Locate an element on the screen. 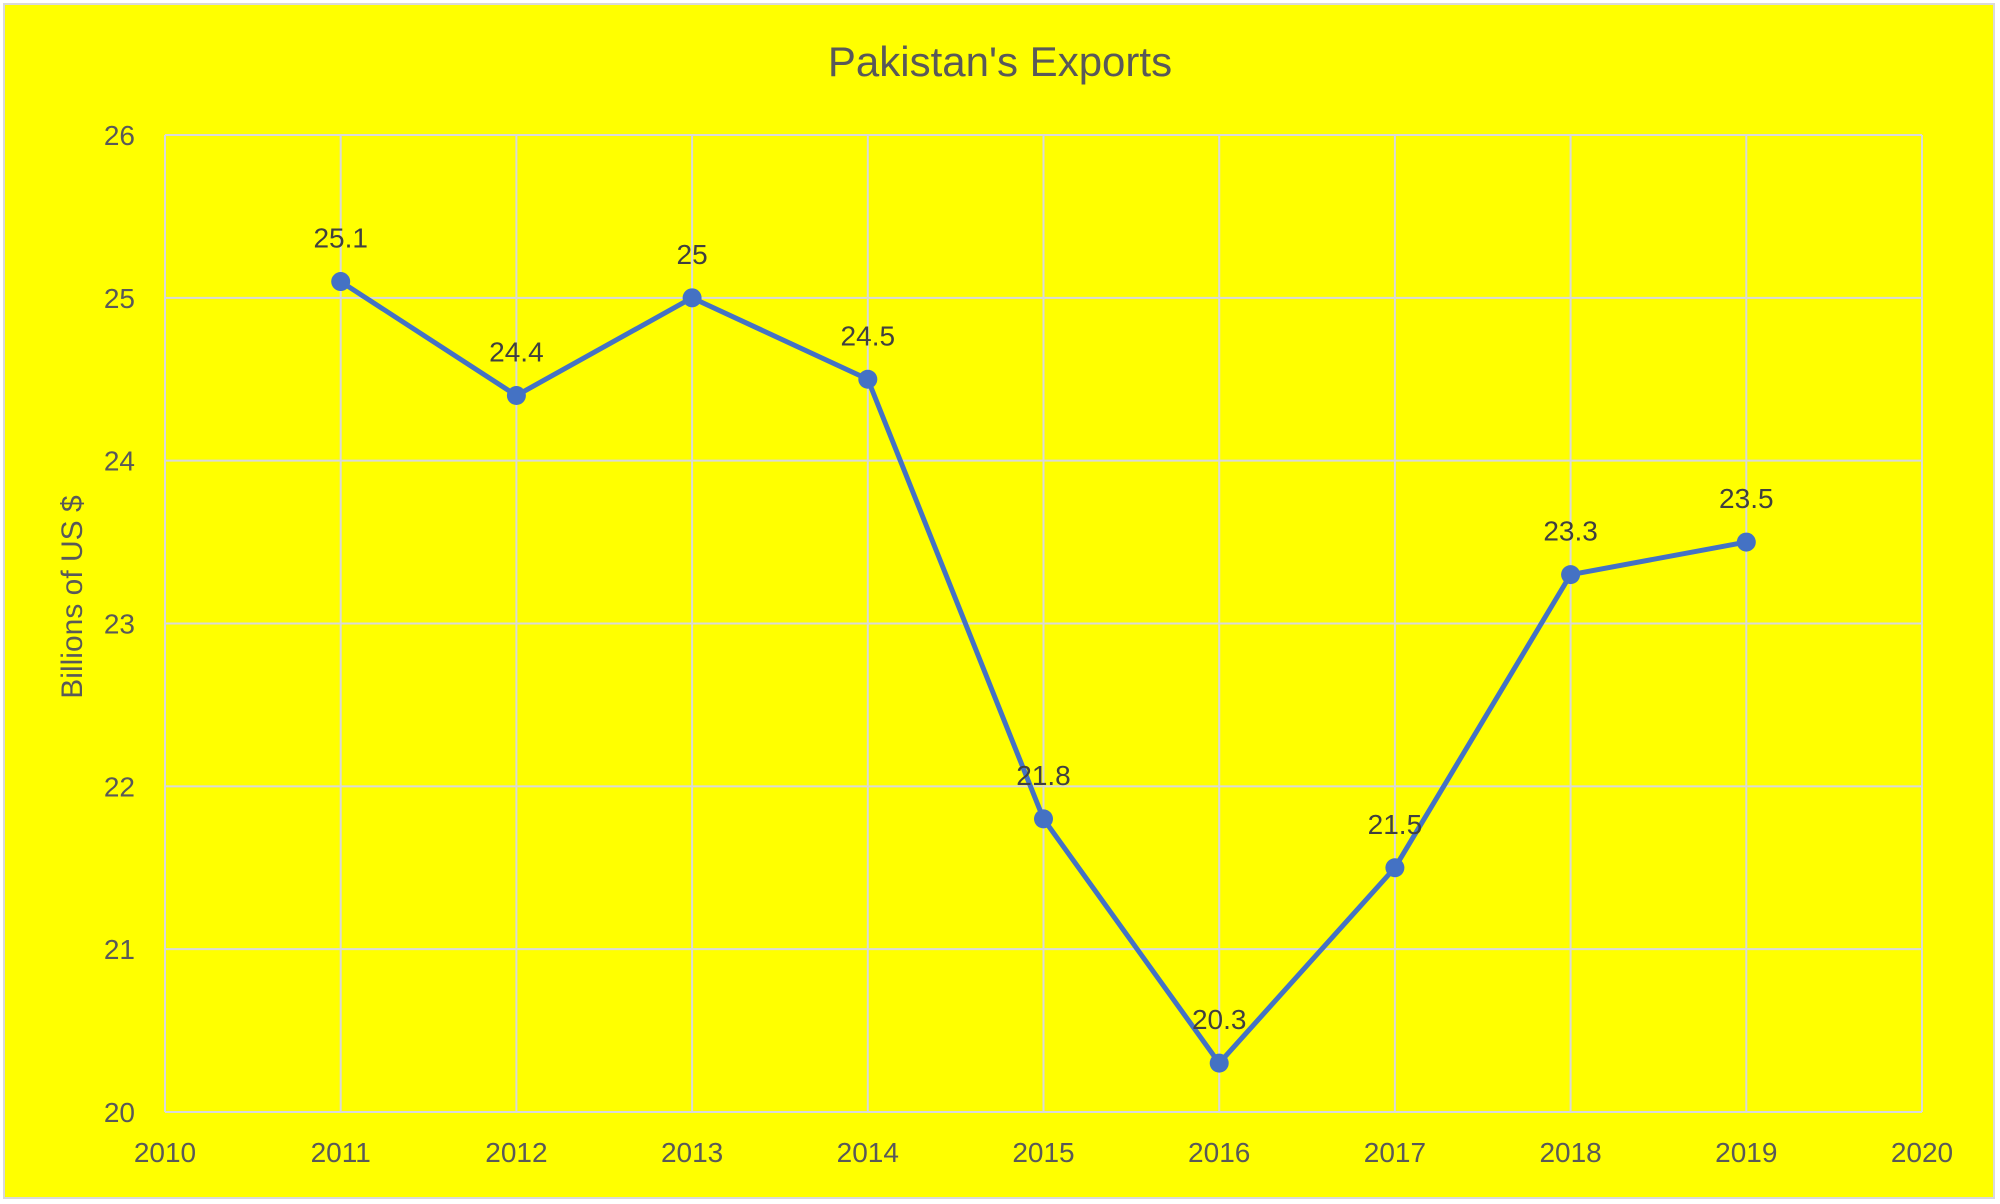 Image resolution: width=2000 pixels, height=1204 pixels. y-tick-label: 20 is located at coordinates (119, 1112).